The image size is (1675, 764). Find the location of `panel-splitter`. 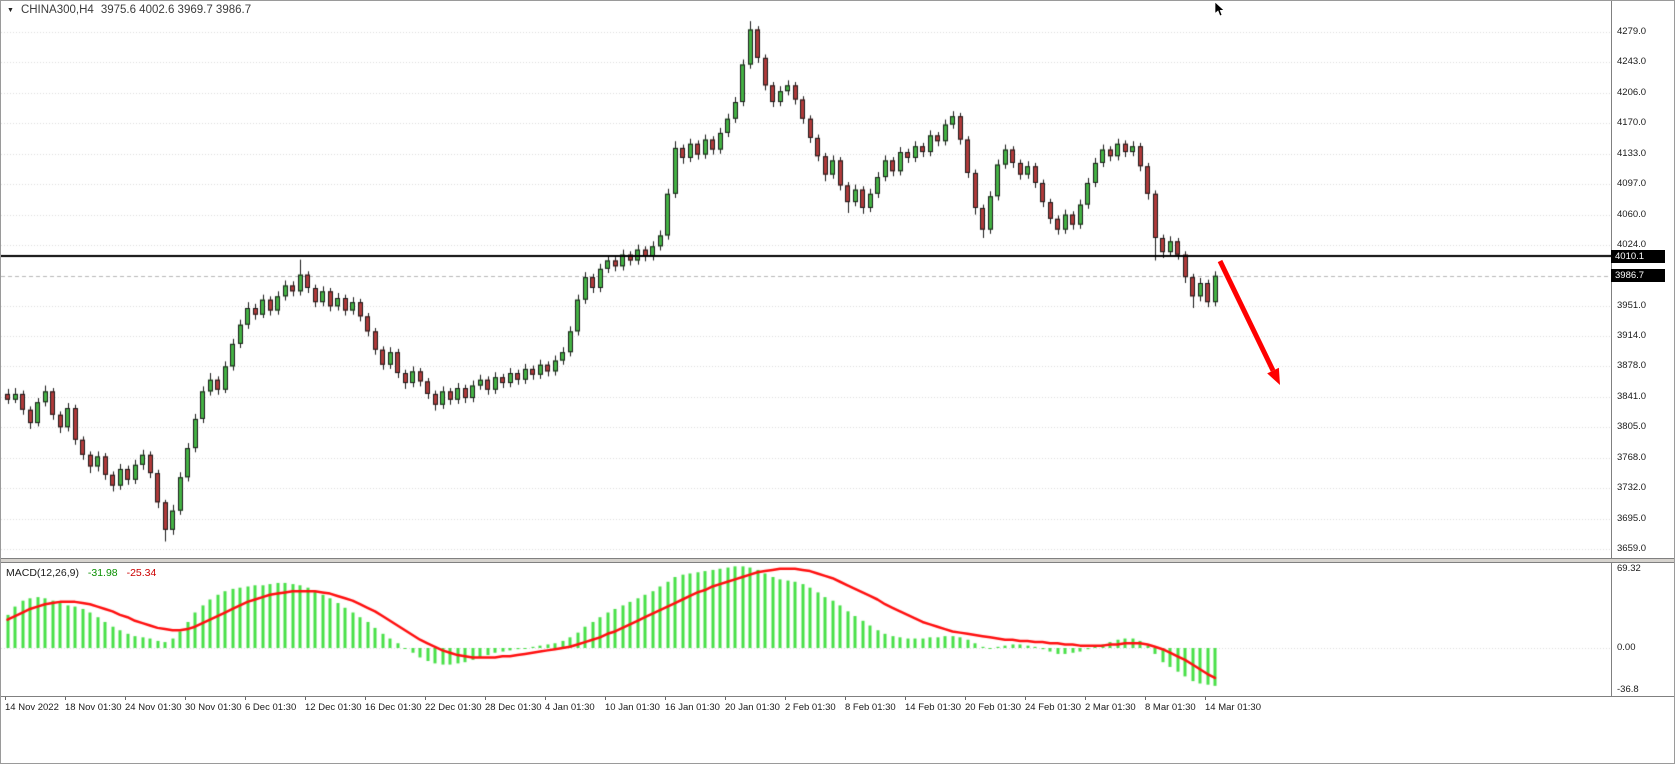

panel-splitter is located at coordinates (837, 560).